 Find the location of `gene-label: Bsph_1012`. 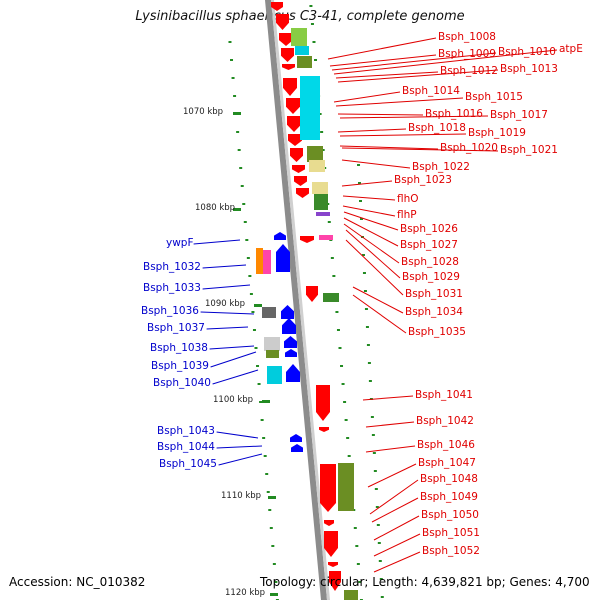

gene-label: Bsph_1012 is located at coordinates (469, 71).